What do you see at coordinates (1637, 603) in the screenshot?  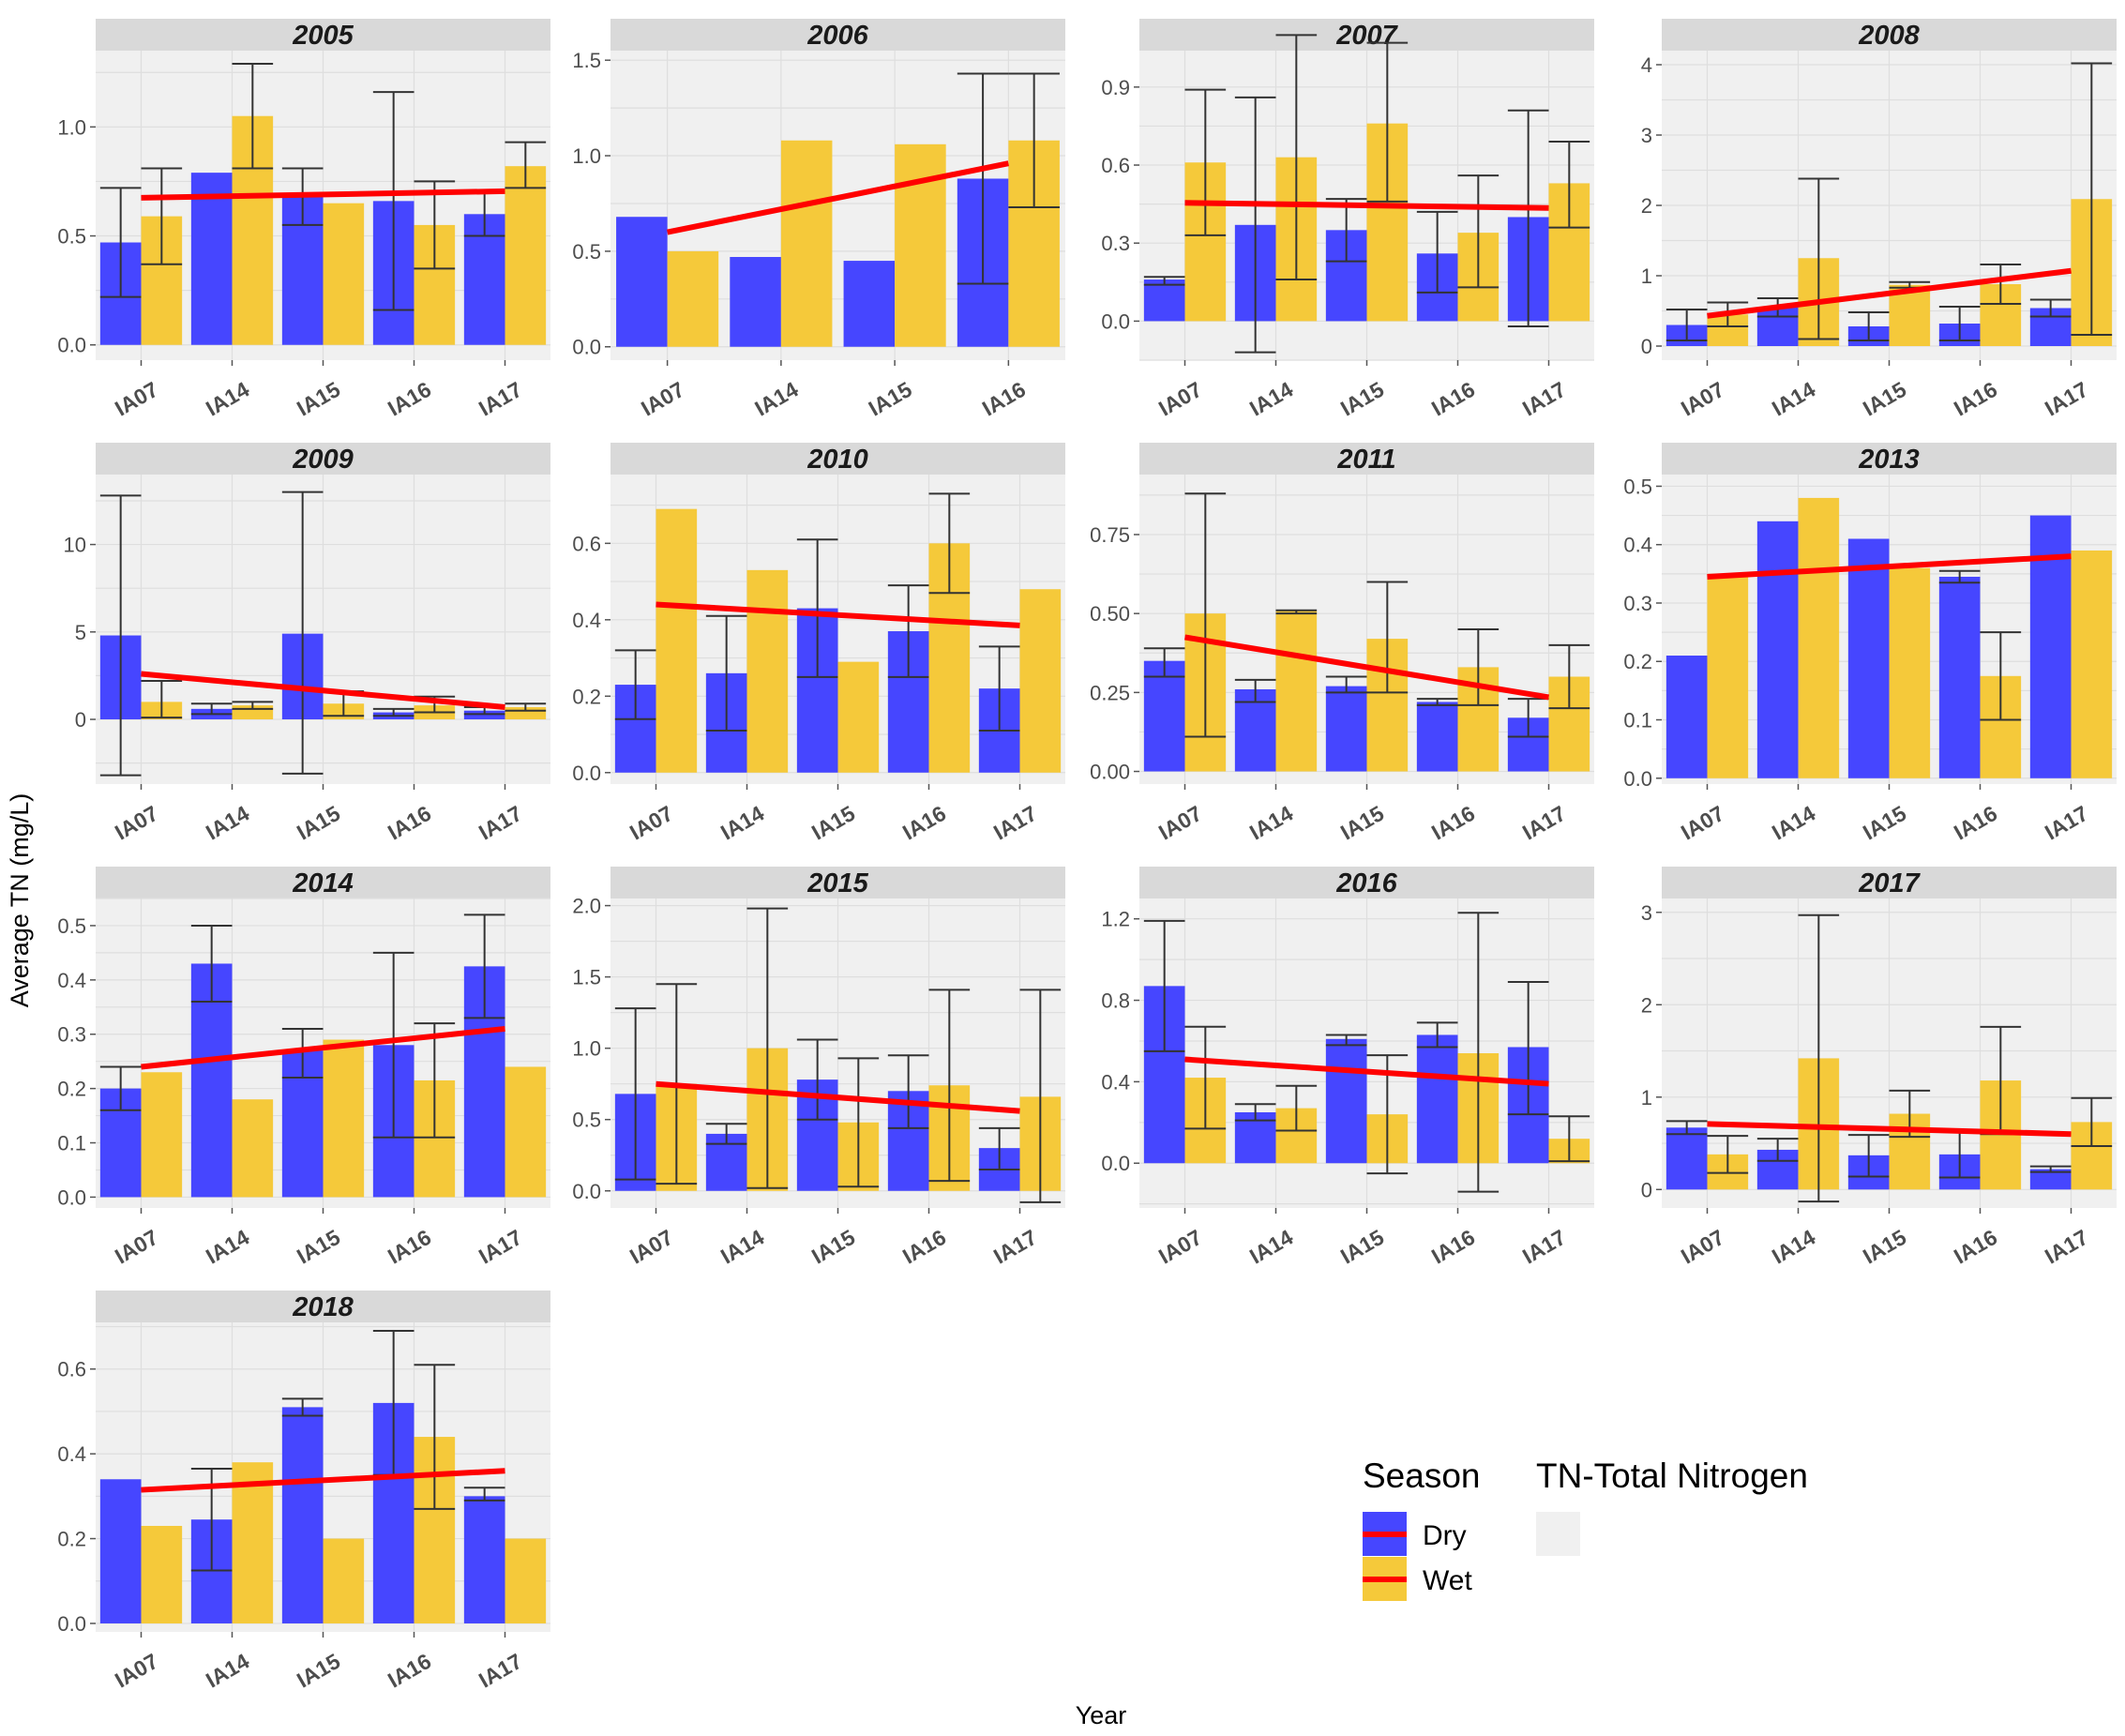 I see `y-tick-label: 0.3` at bounding box center [1637, 603].